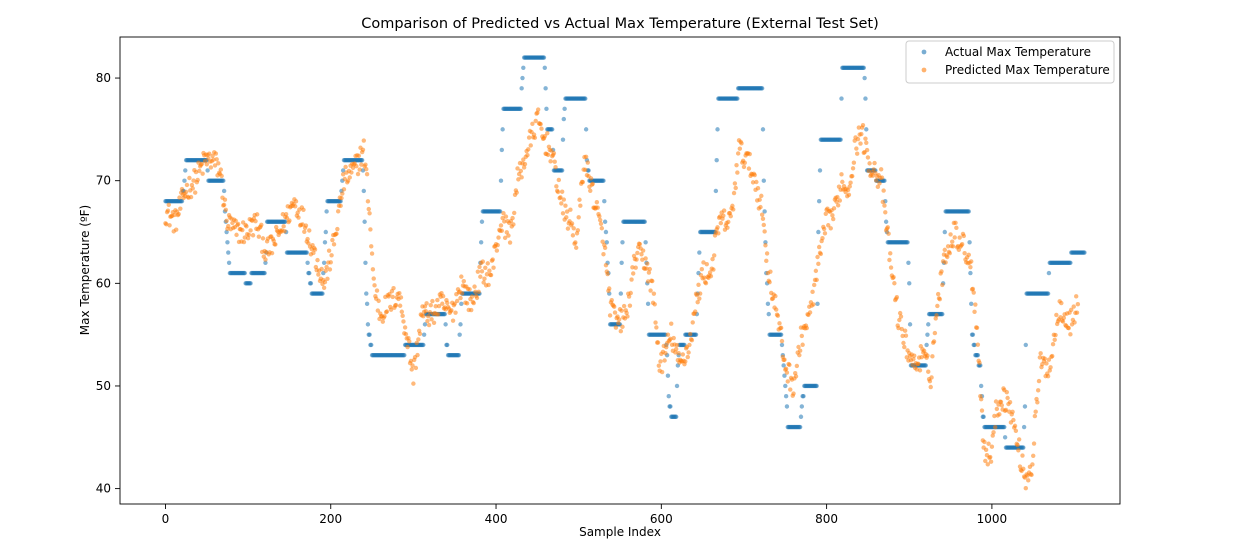  Describe the element at coordinates (103, 181) in the screenshot. I see `y-tick-label: 70` at that location.